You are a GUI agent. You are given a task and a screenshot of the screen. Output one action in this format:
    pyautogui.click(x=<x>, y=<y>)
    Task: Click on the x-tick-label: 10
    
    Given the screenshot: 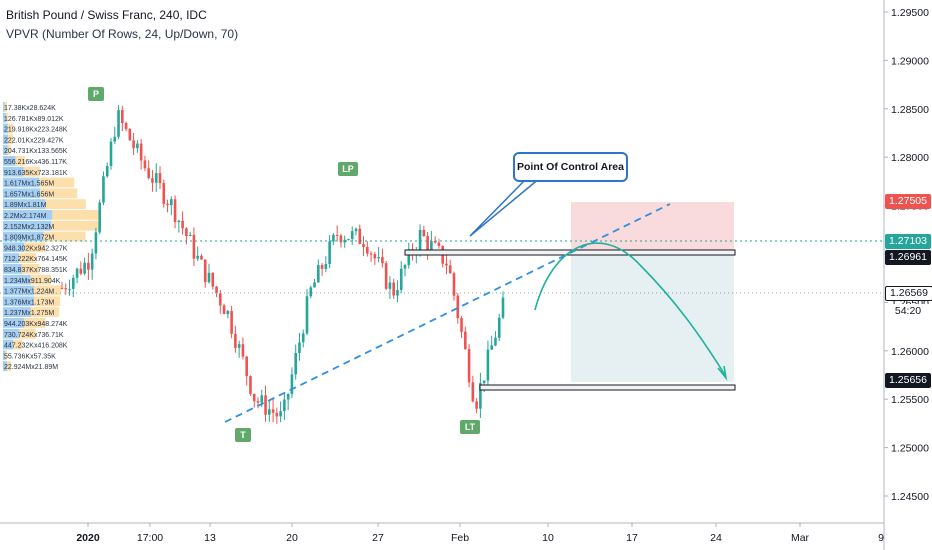 What is the action you would take?
    pyautogui.click(x=548, y=538)
    